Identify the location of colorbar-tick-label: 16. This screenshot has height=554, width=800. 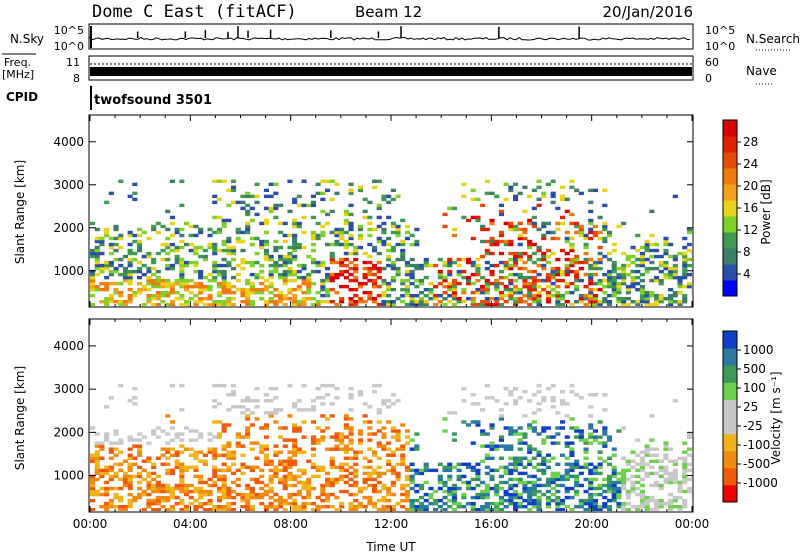
(750, 208).